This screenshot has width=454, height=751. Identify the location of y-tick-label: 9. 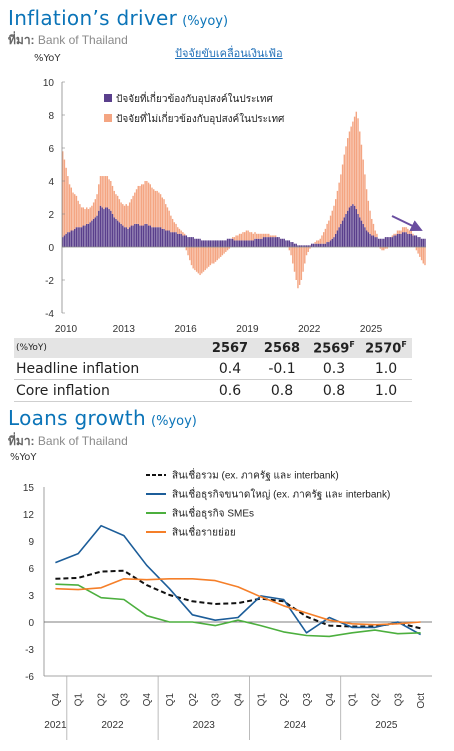
(31, 542).